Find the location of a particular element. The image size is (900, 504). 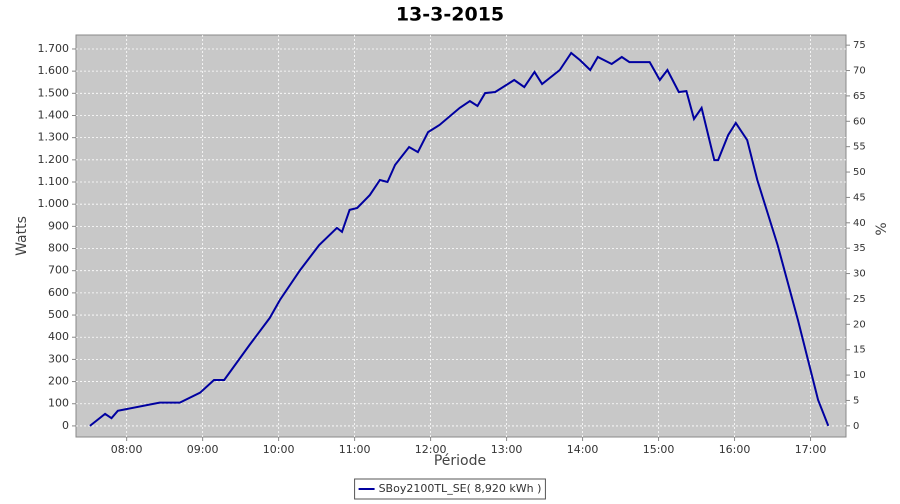

x-tick-label: 17:00 is located at coordinates (811, 449).